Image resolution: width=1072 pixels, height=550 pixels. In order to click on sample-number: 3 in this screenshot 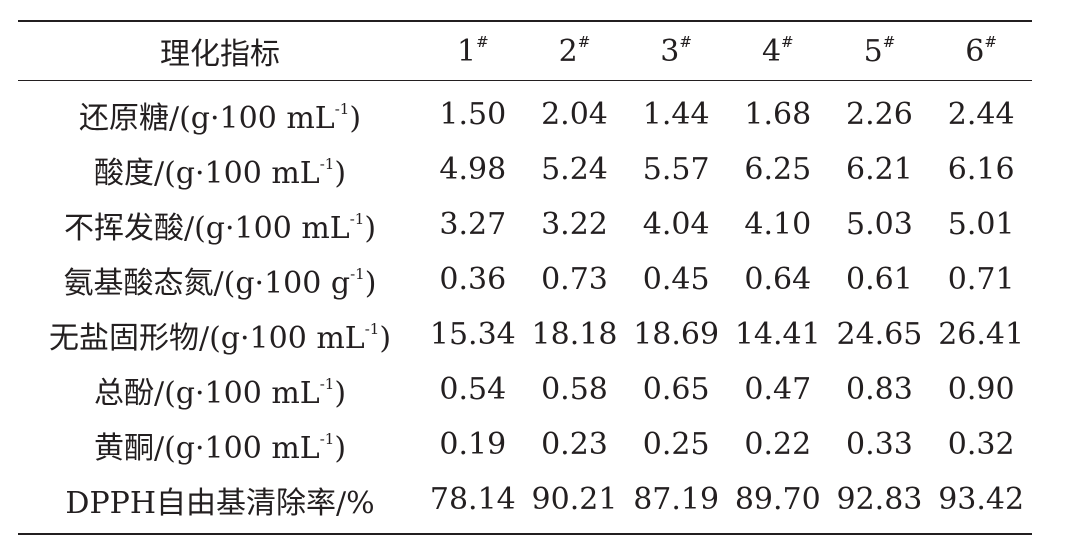, I will do `click(670, 51)`.